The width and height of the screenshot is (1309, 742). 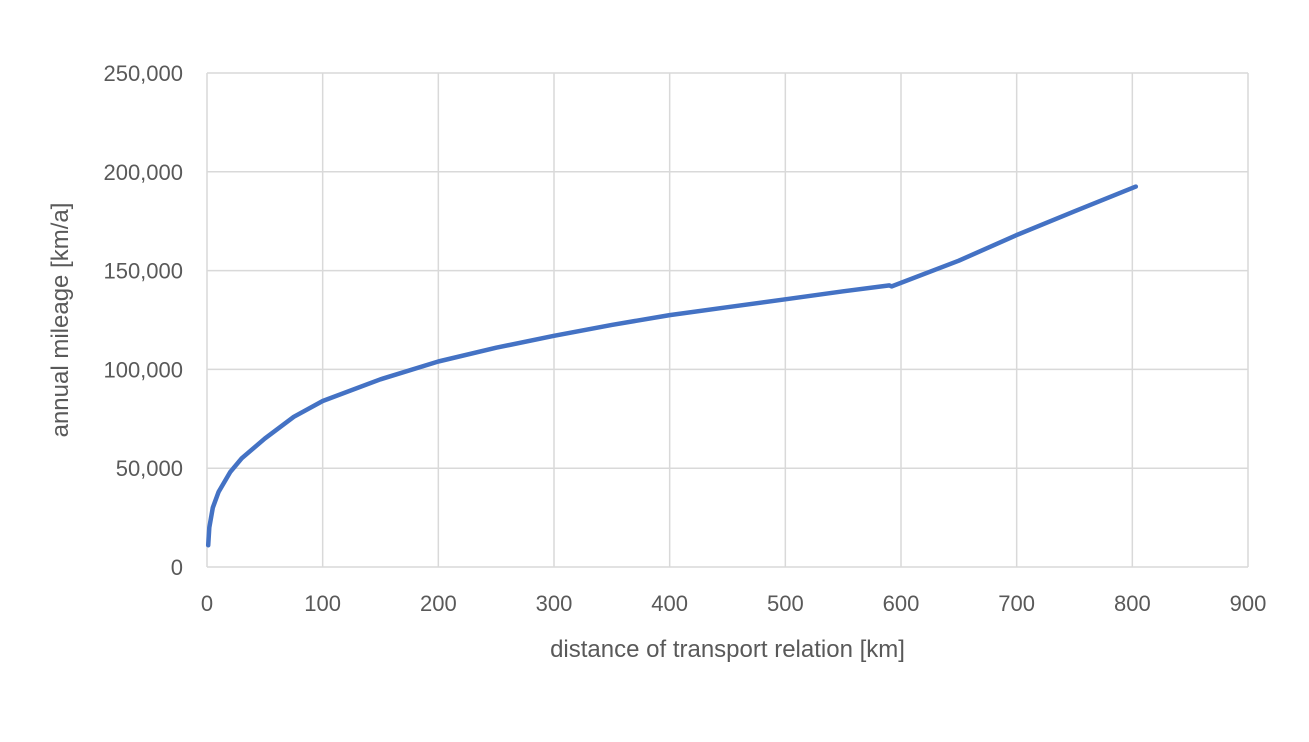 What do you see at coordinates (1248, 603) in the screenshot?
I see `x-tick-label: 900` at bounding box center [1248, 603].